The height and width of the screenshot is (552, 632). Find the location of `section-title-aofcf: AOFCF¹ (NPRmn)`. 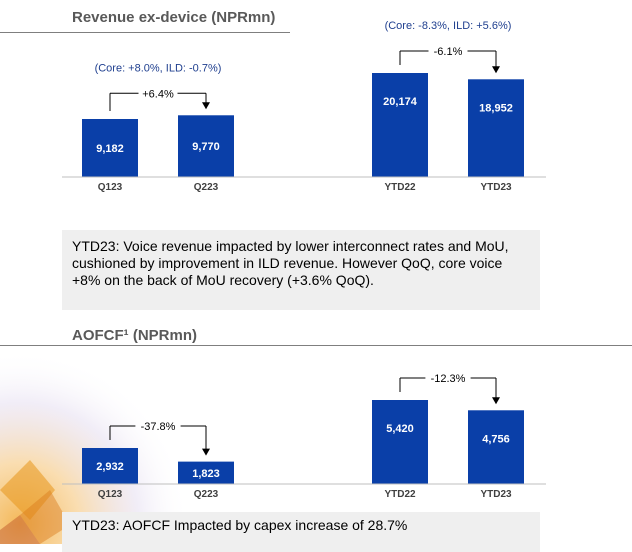

section-title-aofcf: AOFCF¹ (NPRmn) is located at coordinates (134, 335).